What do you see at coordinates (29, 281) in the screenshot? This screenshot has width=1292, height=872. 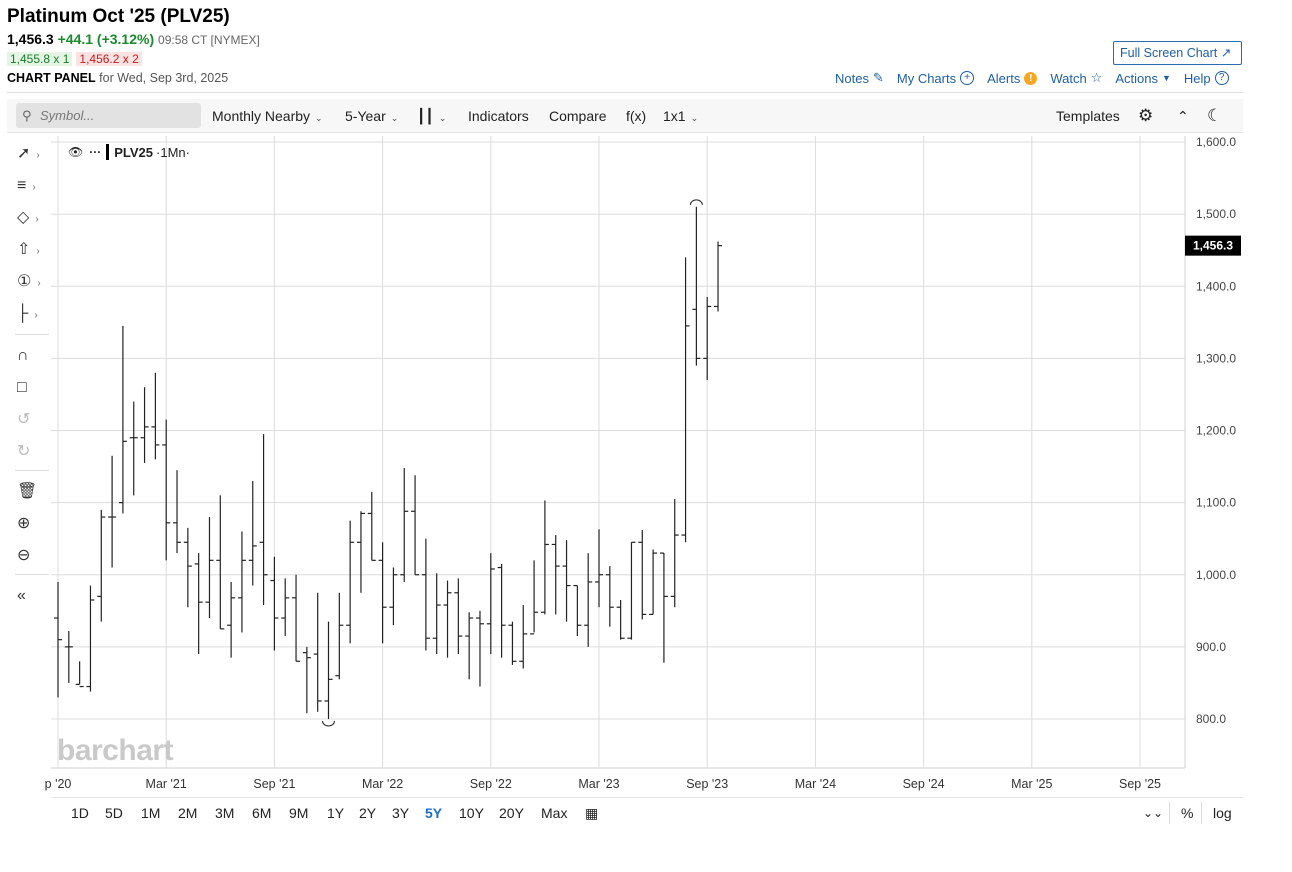 I see `annotation-number-icon: ① ›` at bounding box center [29, 281].